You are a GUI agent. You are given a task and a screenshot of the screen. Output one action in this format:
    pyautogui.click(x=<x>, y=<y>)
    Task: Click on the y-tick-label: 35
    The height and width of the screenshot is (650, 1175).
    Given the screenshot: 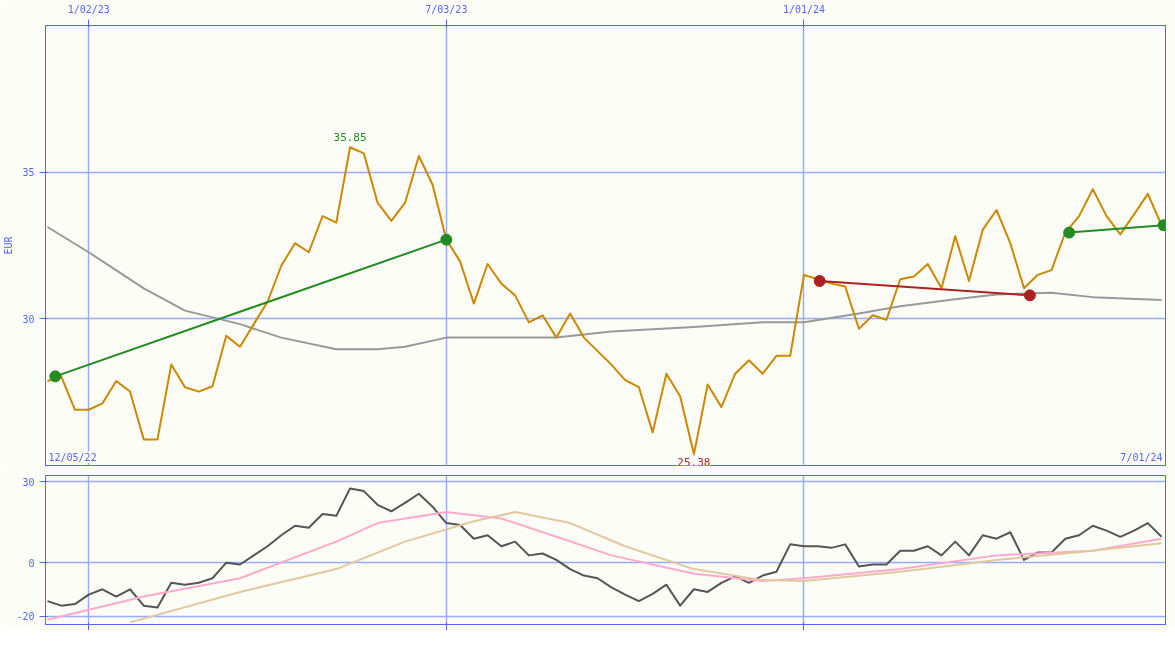 What is the action you would take?
    pyautogui.click(x=28, y=173)
    